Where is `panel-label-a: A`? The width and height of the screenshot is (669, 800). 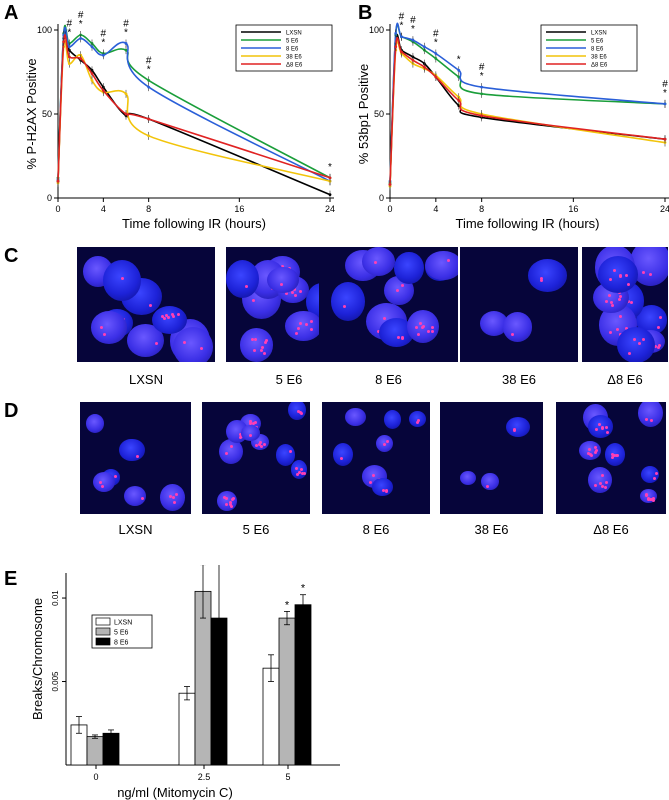
panel-label-a: A is located at coordinates (11, 13).